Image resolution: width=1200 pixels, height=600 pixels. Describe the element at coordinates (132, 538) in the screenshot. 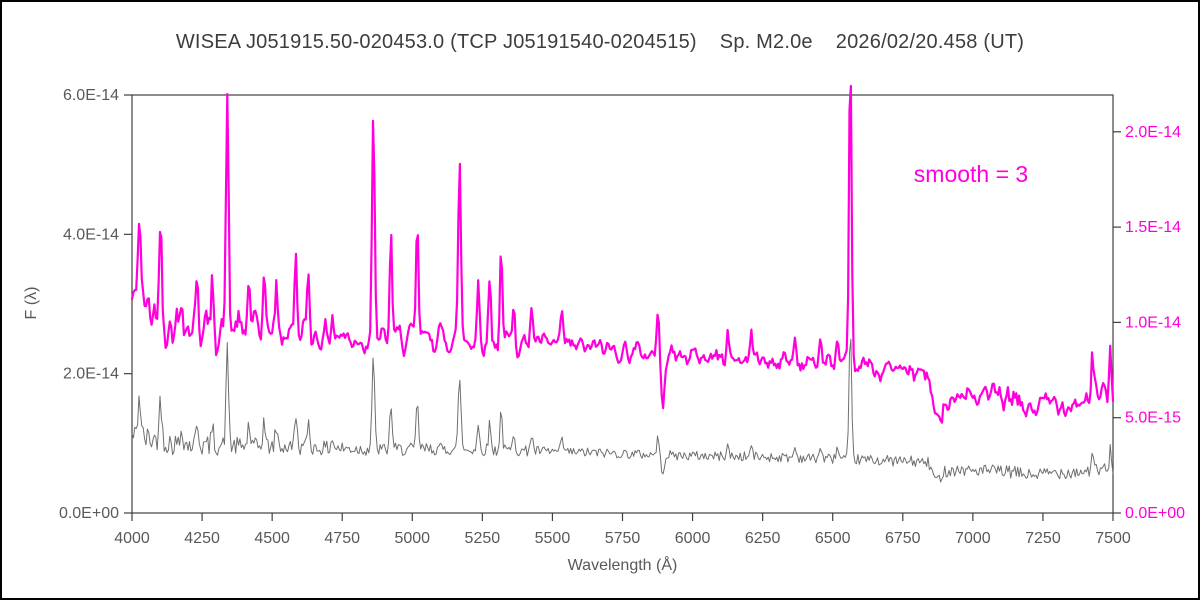

I see `x-tick-label: 4000` at that location.